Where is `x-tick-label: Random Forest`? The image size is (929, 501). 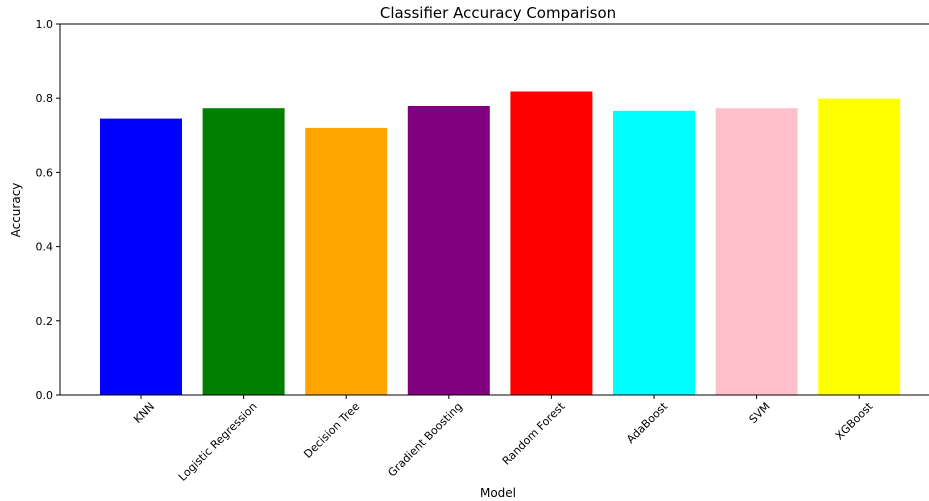
x-tick-label: Random Forest is located at coordinates (534, 433).